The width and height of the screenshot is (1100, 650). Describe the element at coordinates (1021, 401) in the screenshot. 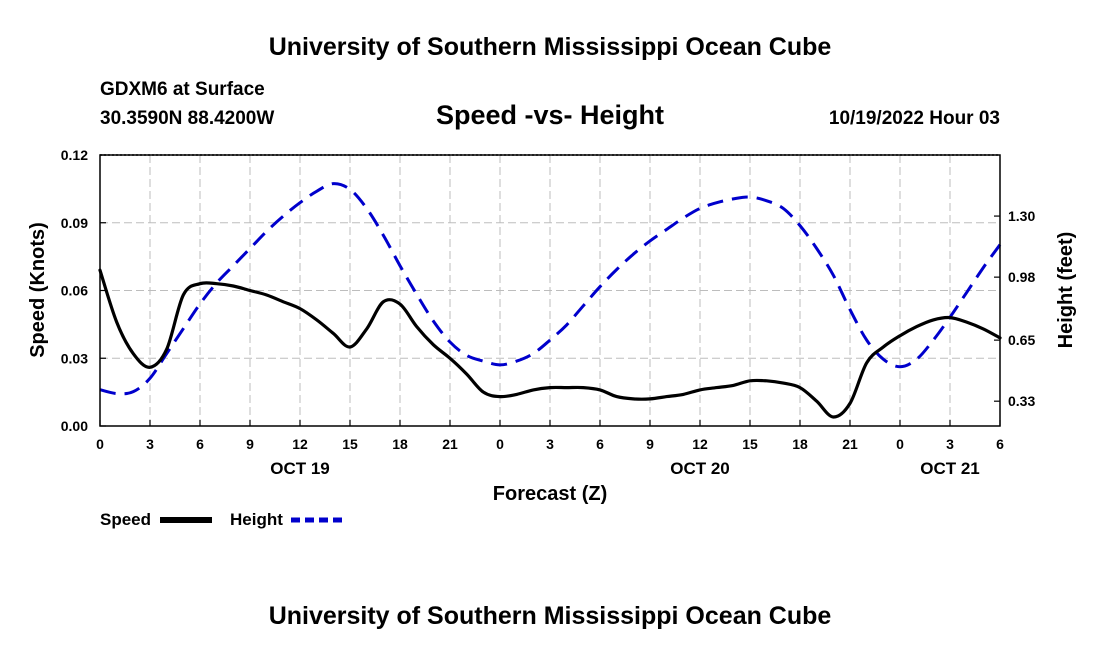

I see `y-right-tick-label: 0.33` at that location.